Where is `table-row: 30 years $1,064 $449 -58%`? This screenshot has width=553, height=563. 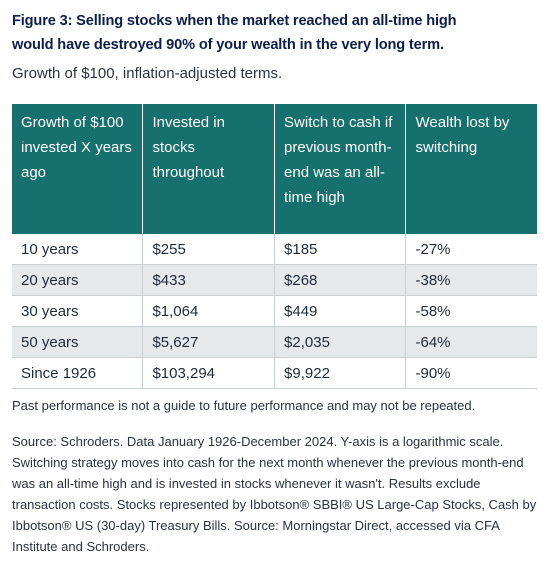
table-row: 30 years $1,064 $449 -58% is located at coordinates (274, 311).